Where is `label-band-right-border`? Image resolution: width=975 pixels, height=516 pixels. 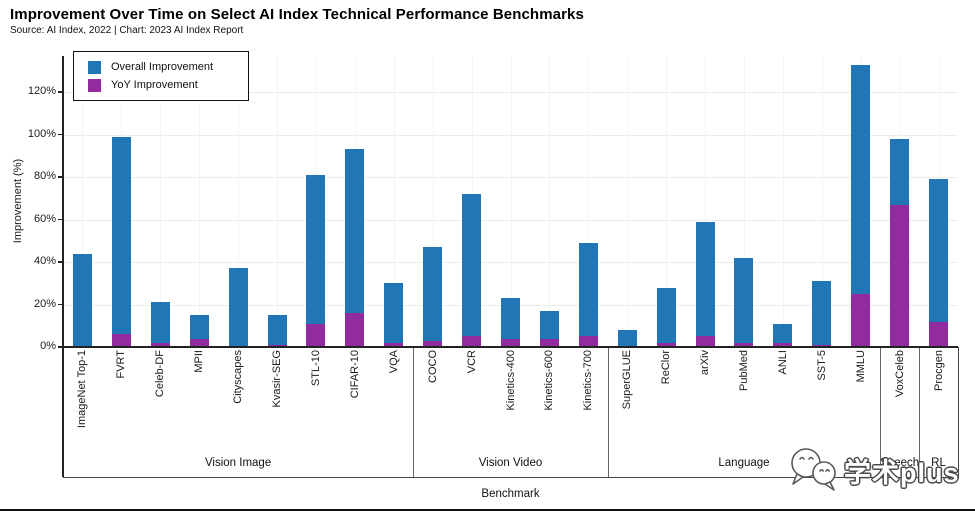
label-band-right-border is located at coordinates (958, 412).